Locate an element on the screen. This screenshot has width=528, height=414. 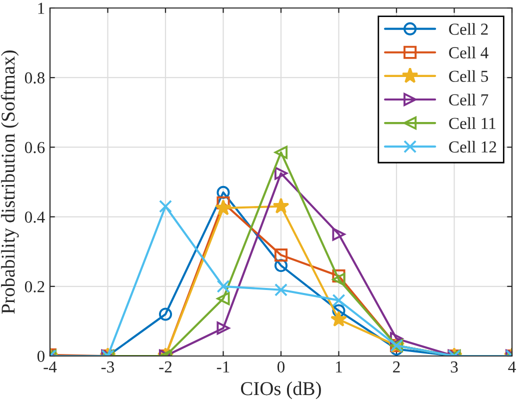
x-tick-label: 2 is located at coordinates (396, 366).